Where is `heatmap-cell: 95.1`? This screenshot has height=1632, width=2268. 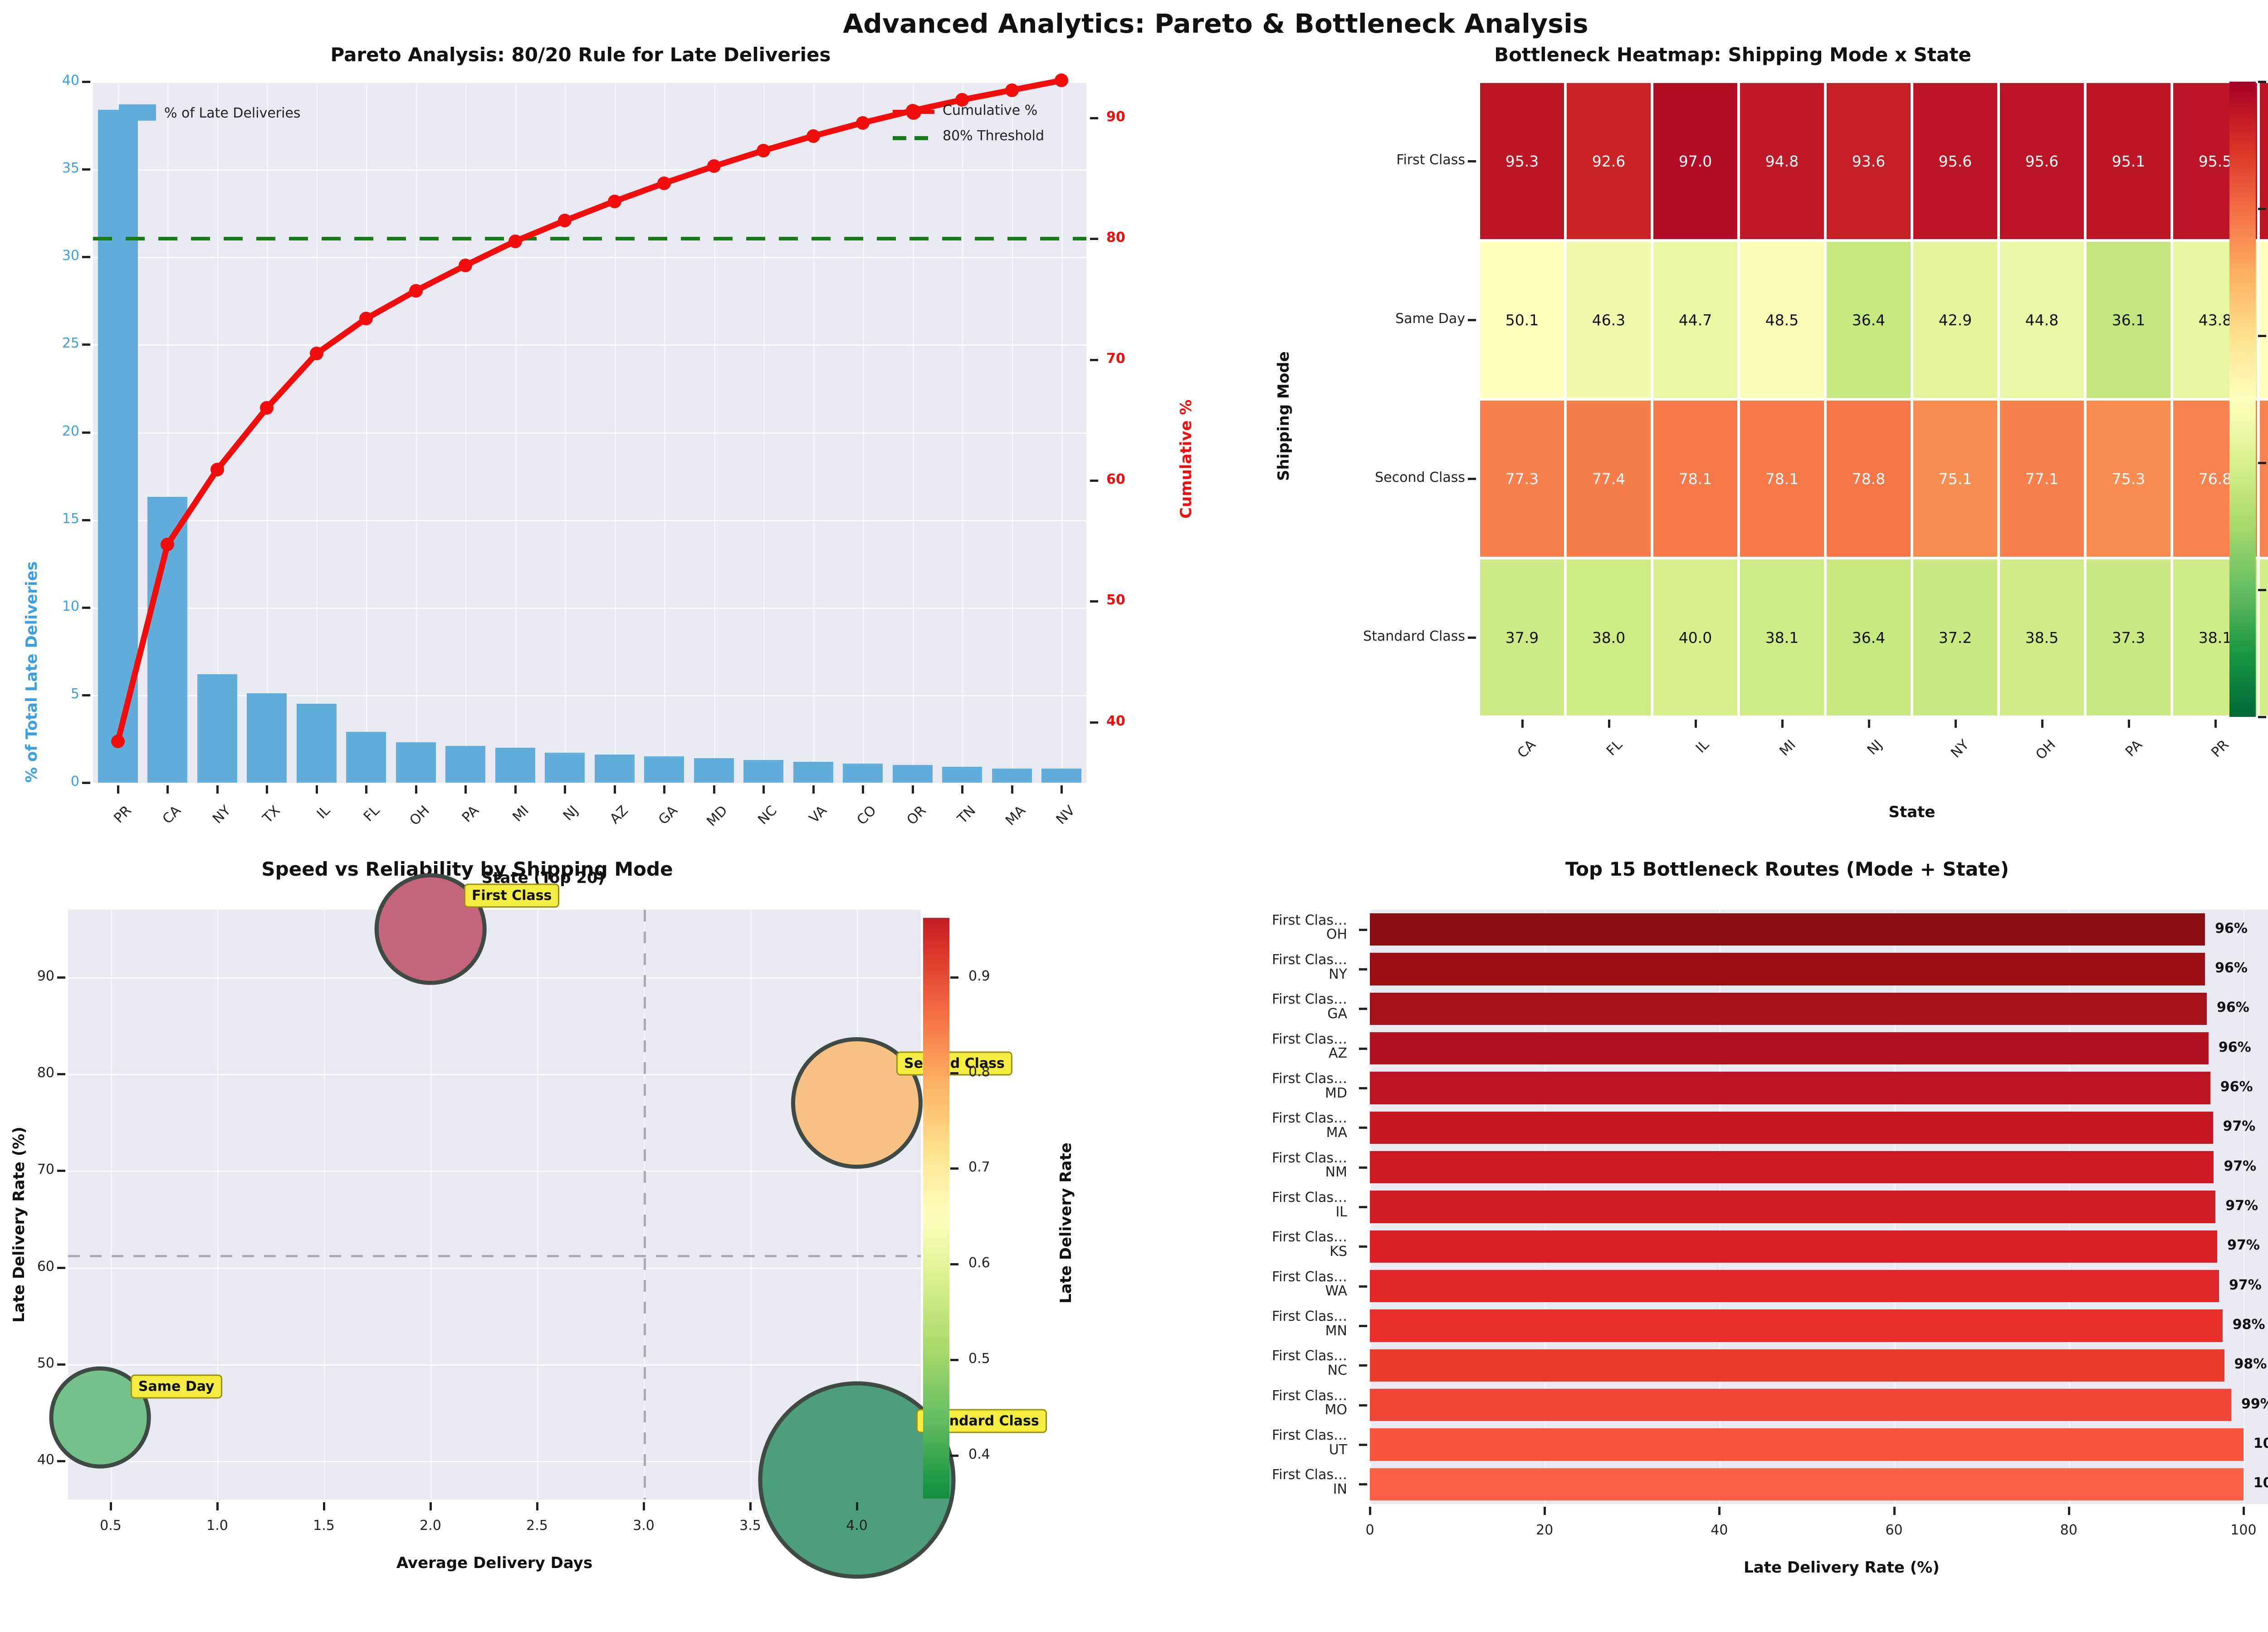
heatmap-cell: 95.1 is located at coordinates (2129, 161).